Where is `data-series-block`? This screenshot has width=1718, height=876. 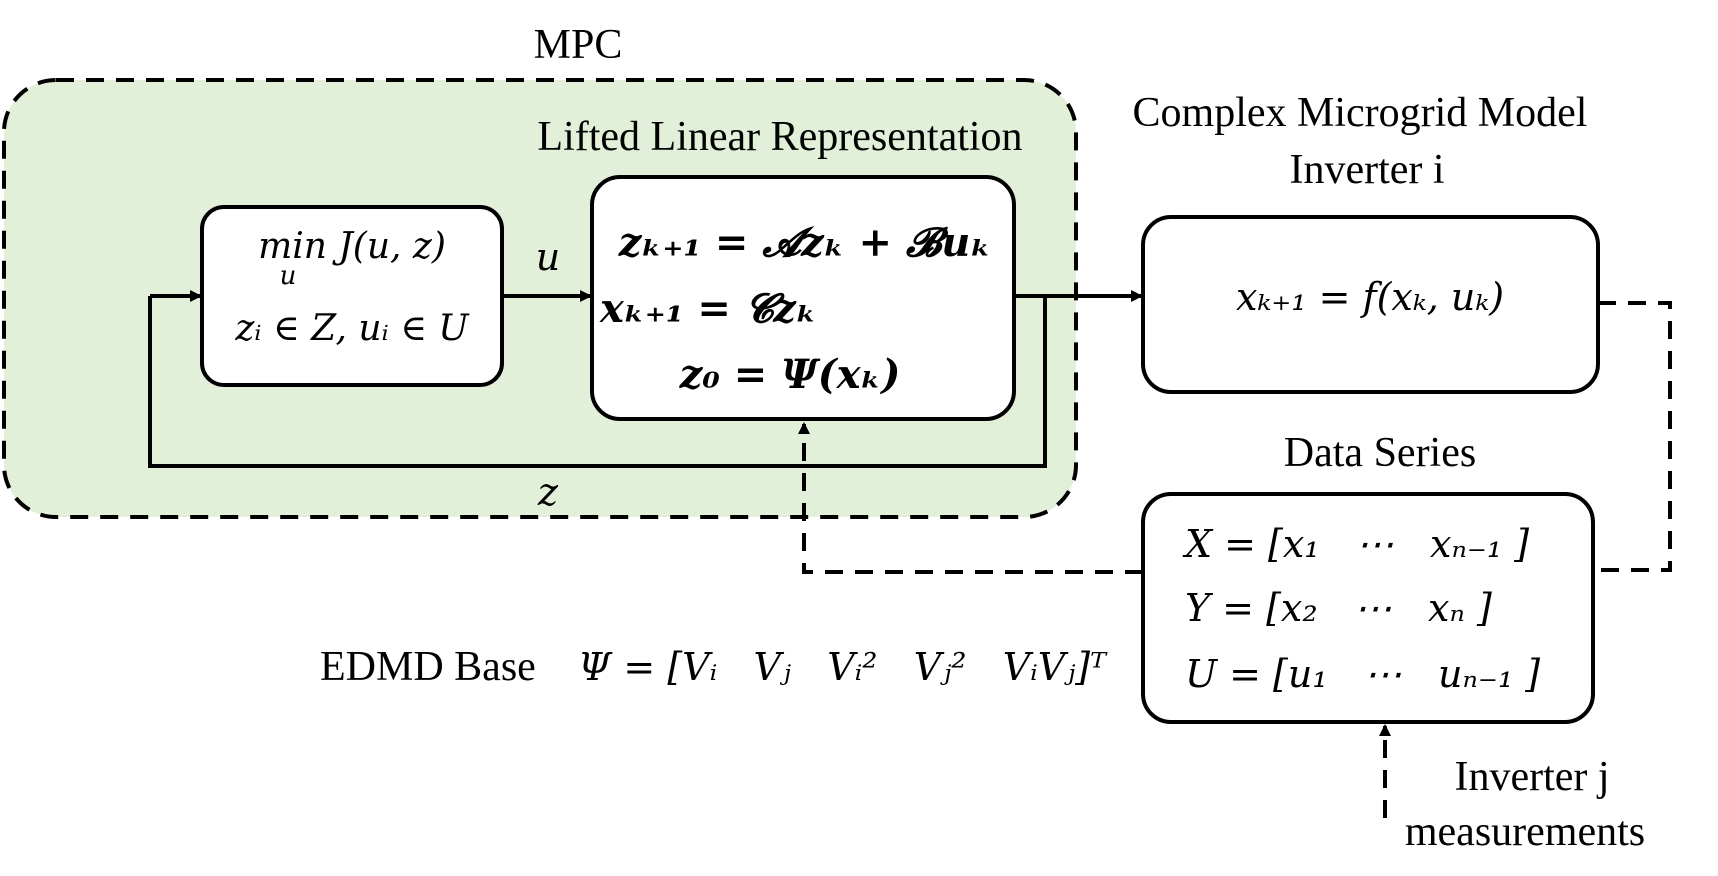
data-series-block is located at coordinates (1368, 608).